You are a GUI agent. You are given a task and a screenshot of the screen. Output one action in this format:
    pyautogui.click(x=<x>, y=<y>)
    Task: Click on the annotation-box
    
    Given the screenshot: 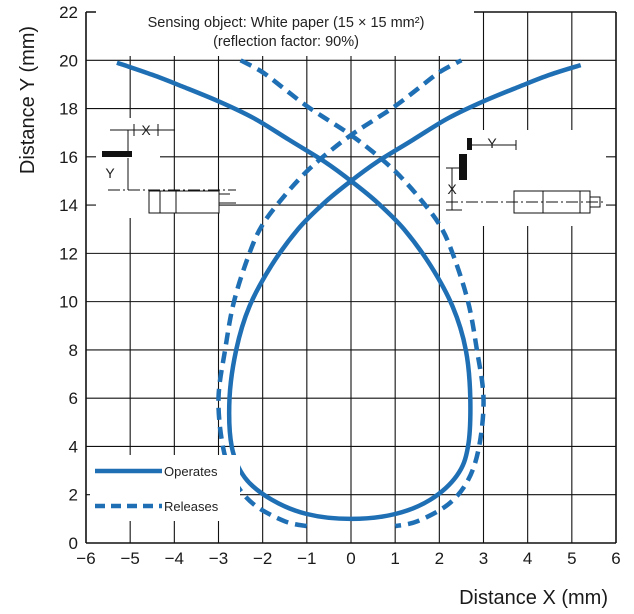 What is the action you would take?
    pyautogui.click(x=285, y=33)
    